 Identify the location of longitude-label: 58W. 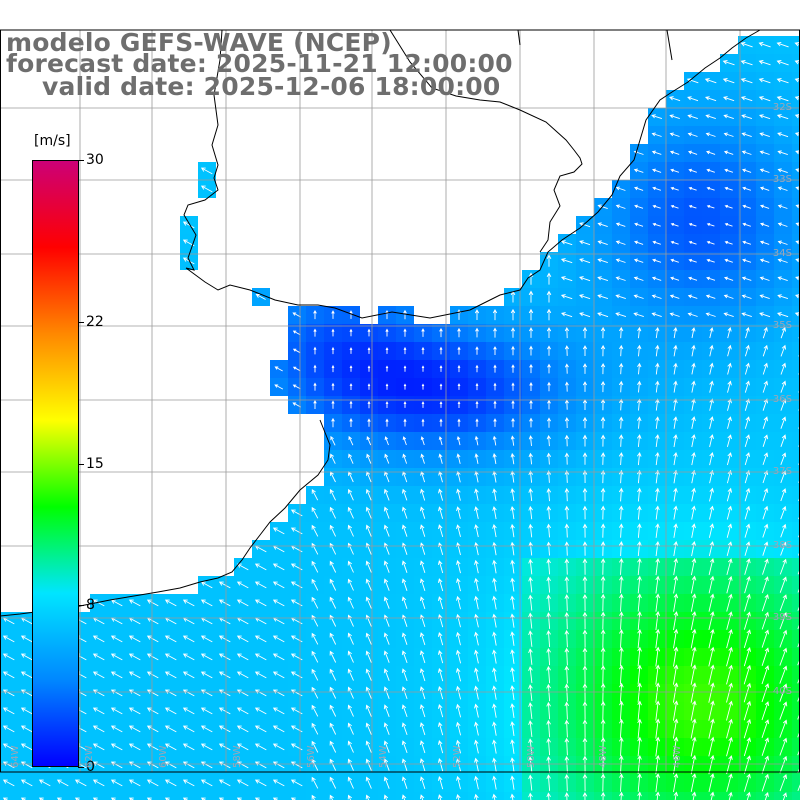
(237, 756).